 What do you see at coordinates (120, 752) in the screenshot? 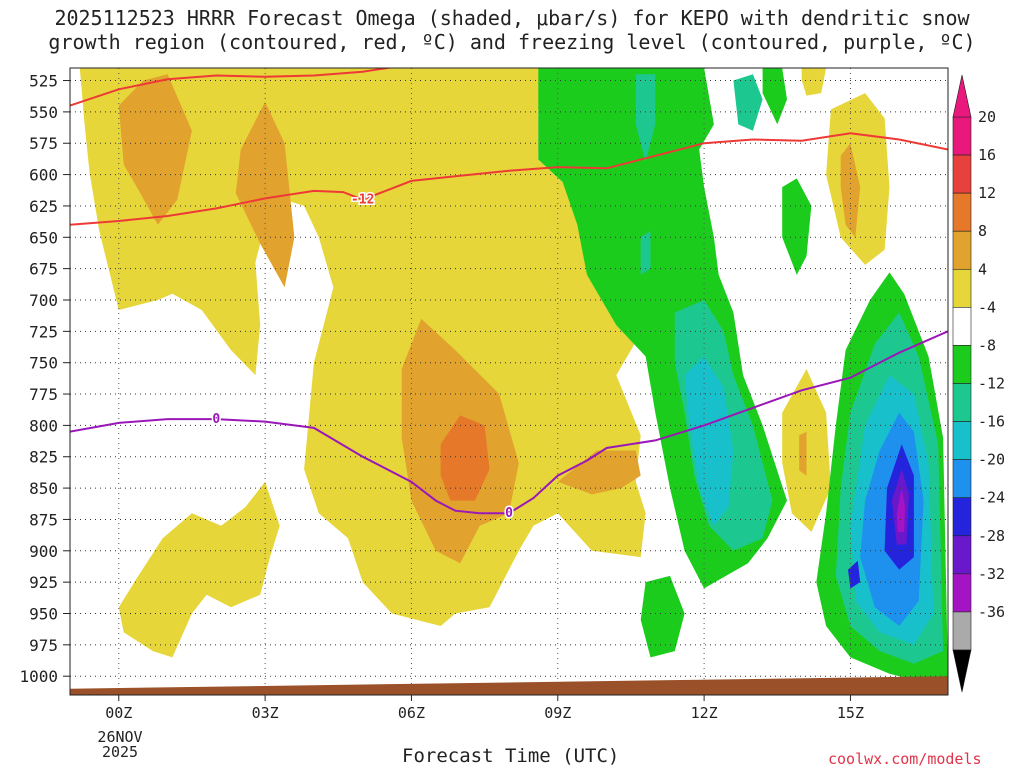
I see `x-date-year: 2025` at bounding box center [120, 752].